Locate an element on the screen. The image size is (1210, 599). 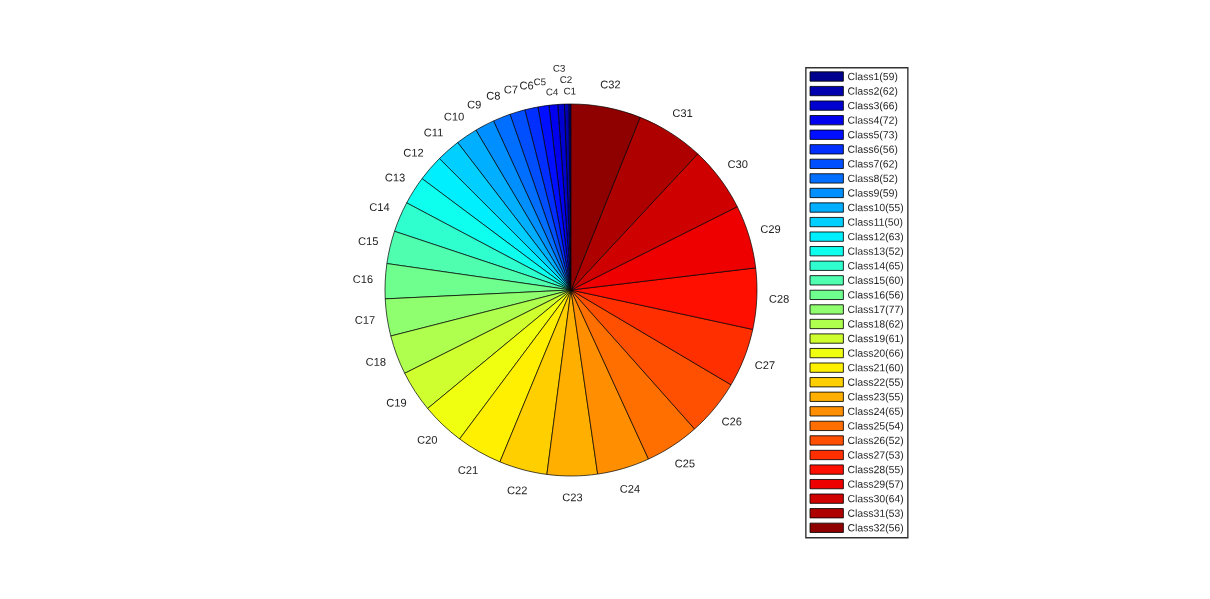
legend-label: Class15(60) is located at coordinates (876, 281).